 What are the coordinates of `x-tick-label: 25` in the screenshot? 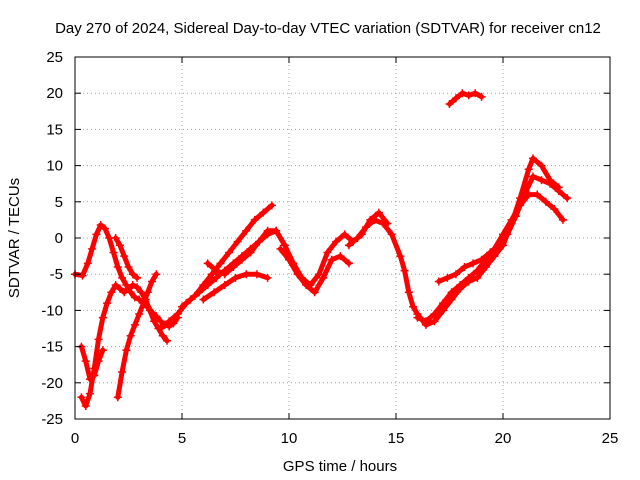 It's located at (610, 438).